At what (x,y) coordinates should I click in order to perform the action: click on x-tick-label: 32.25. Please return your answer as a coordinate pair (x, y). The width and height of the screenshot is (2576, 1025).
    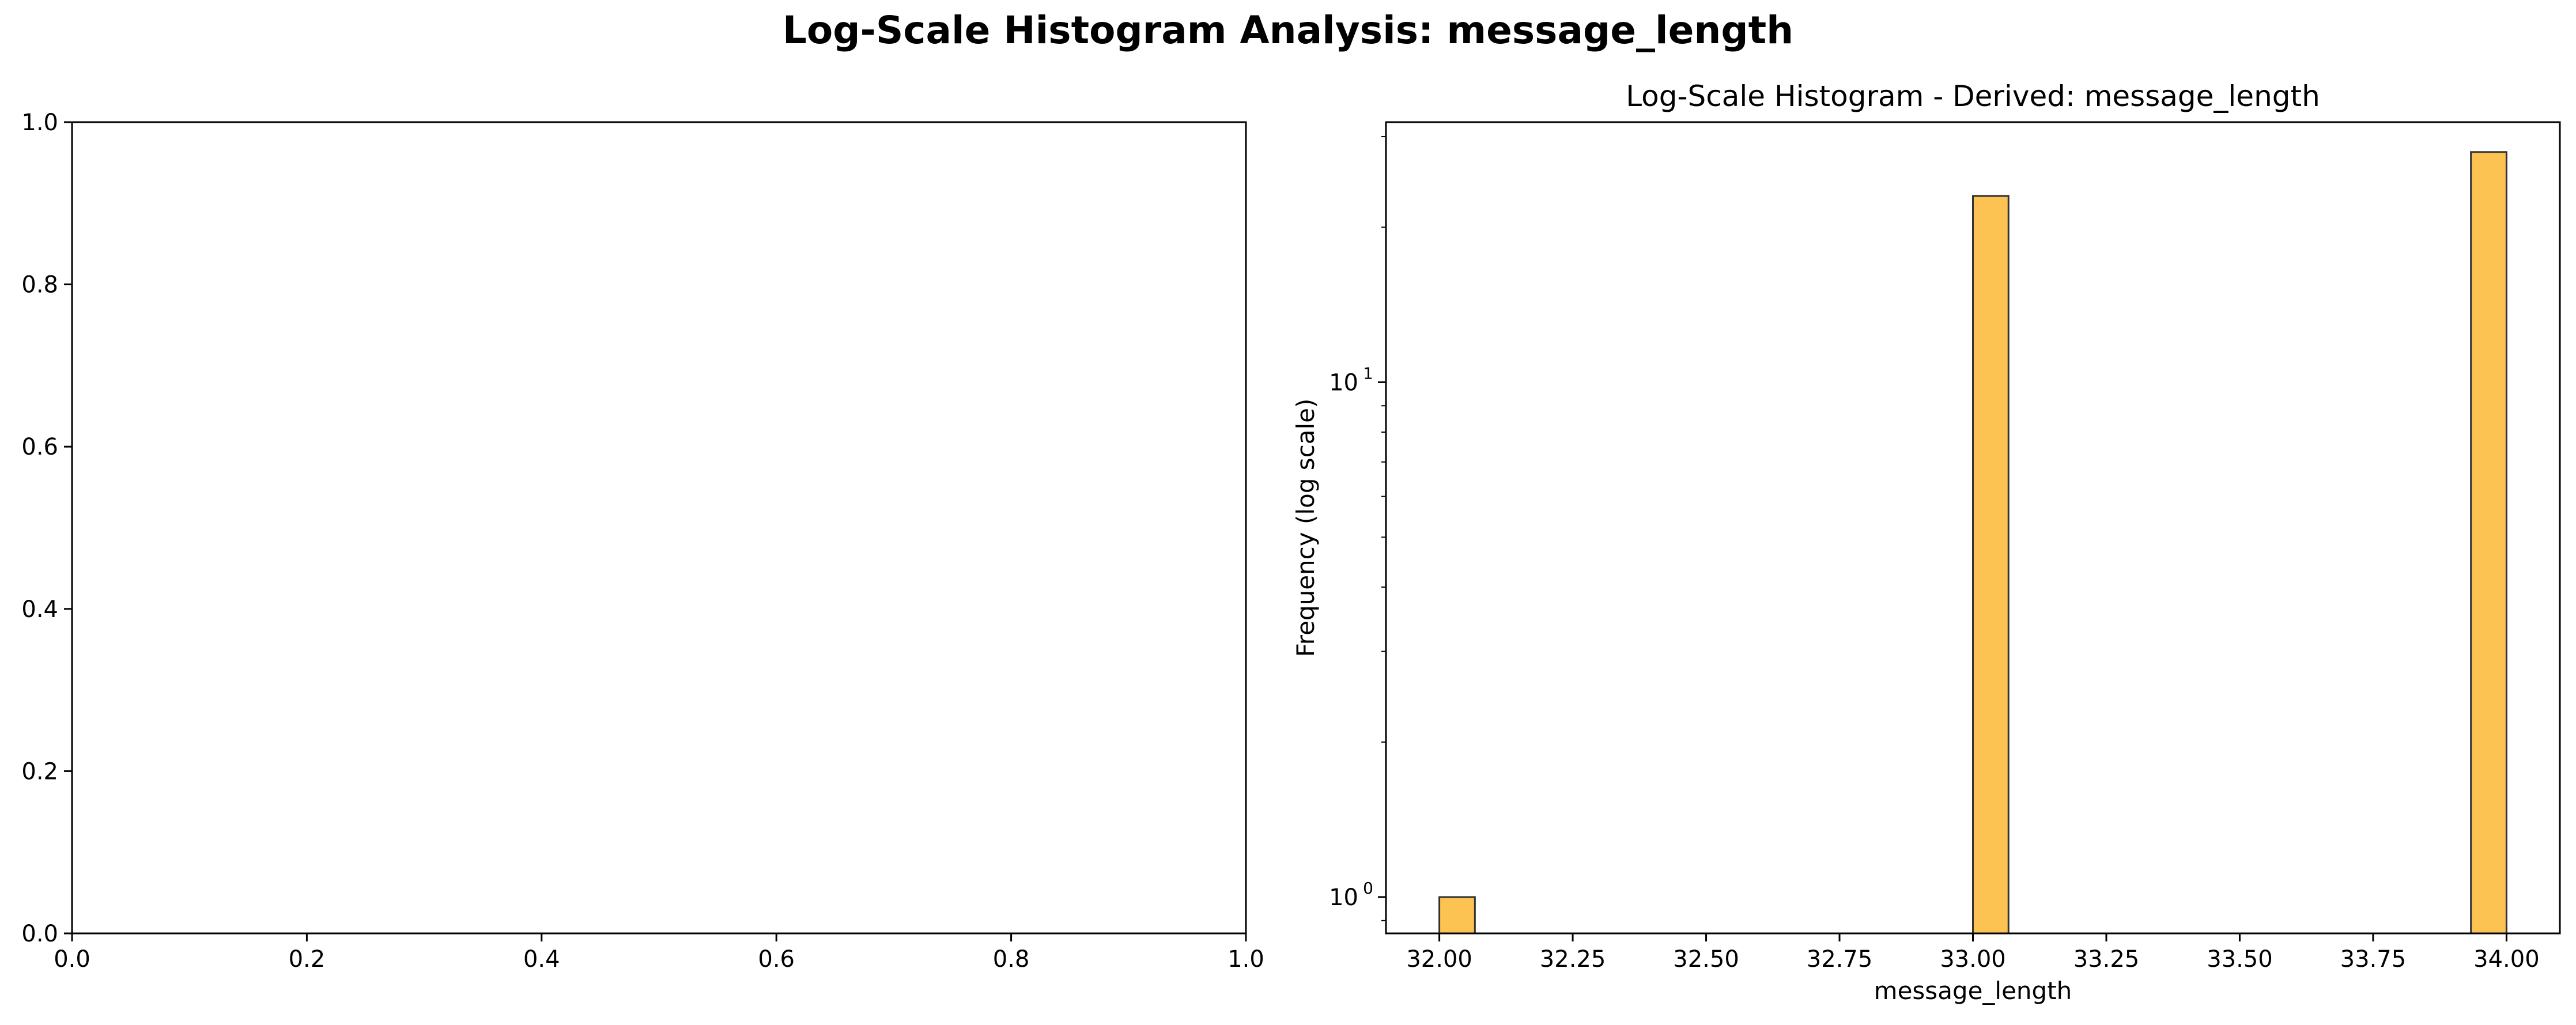
    Looking at the image, I should click on (1573, 959).